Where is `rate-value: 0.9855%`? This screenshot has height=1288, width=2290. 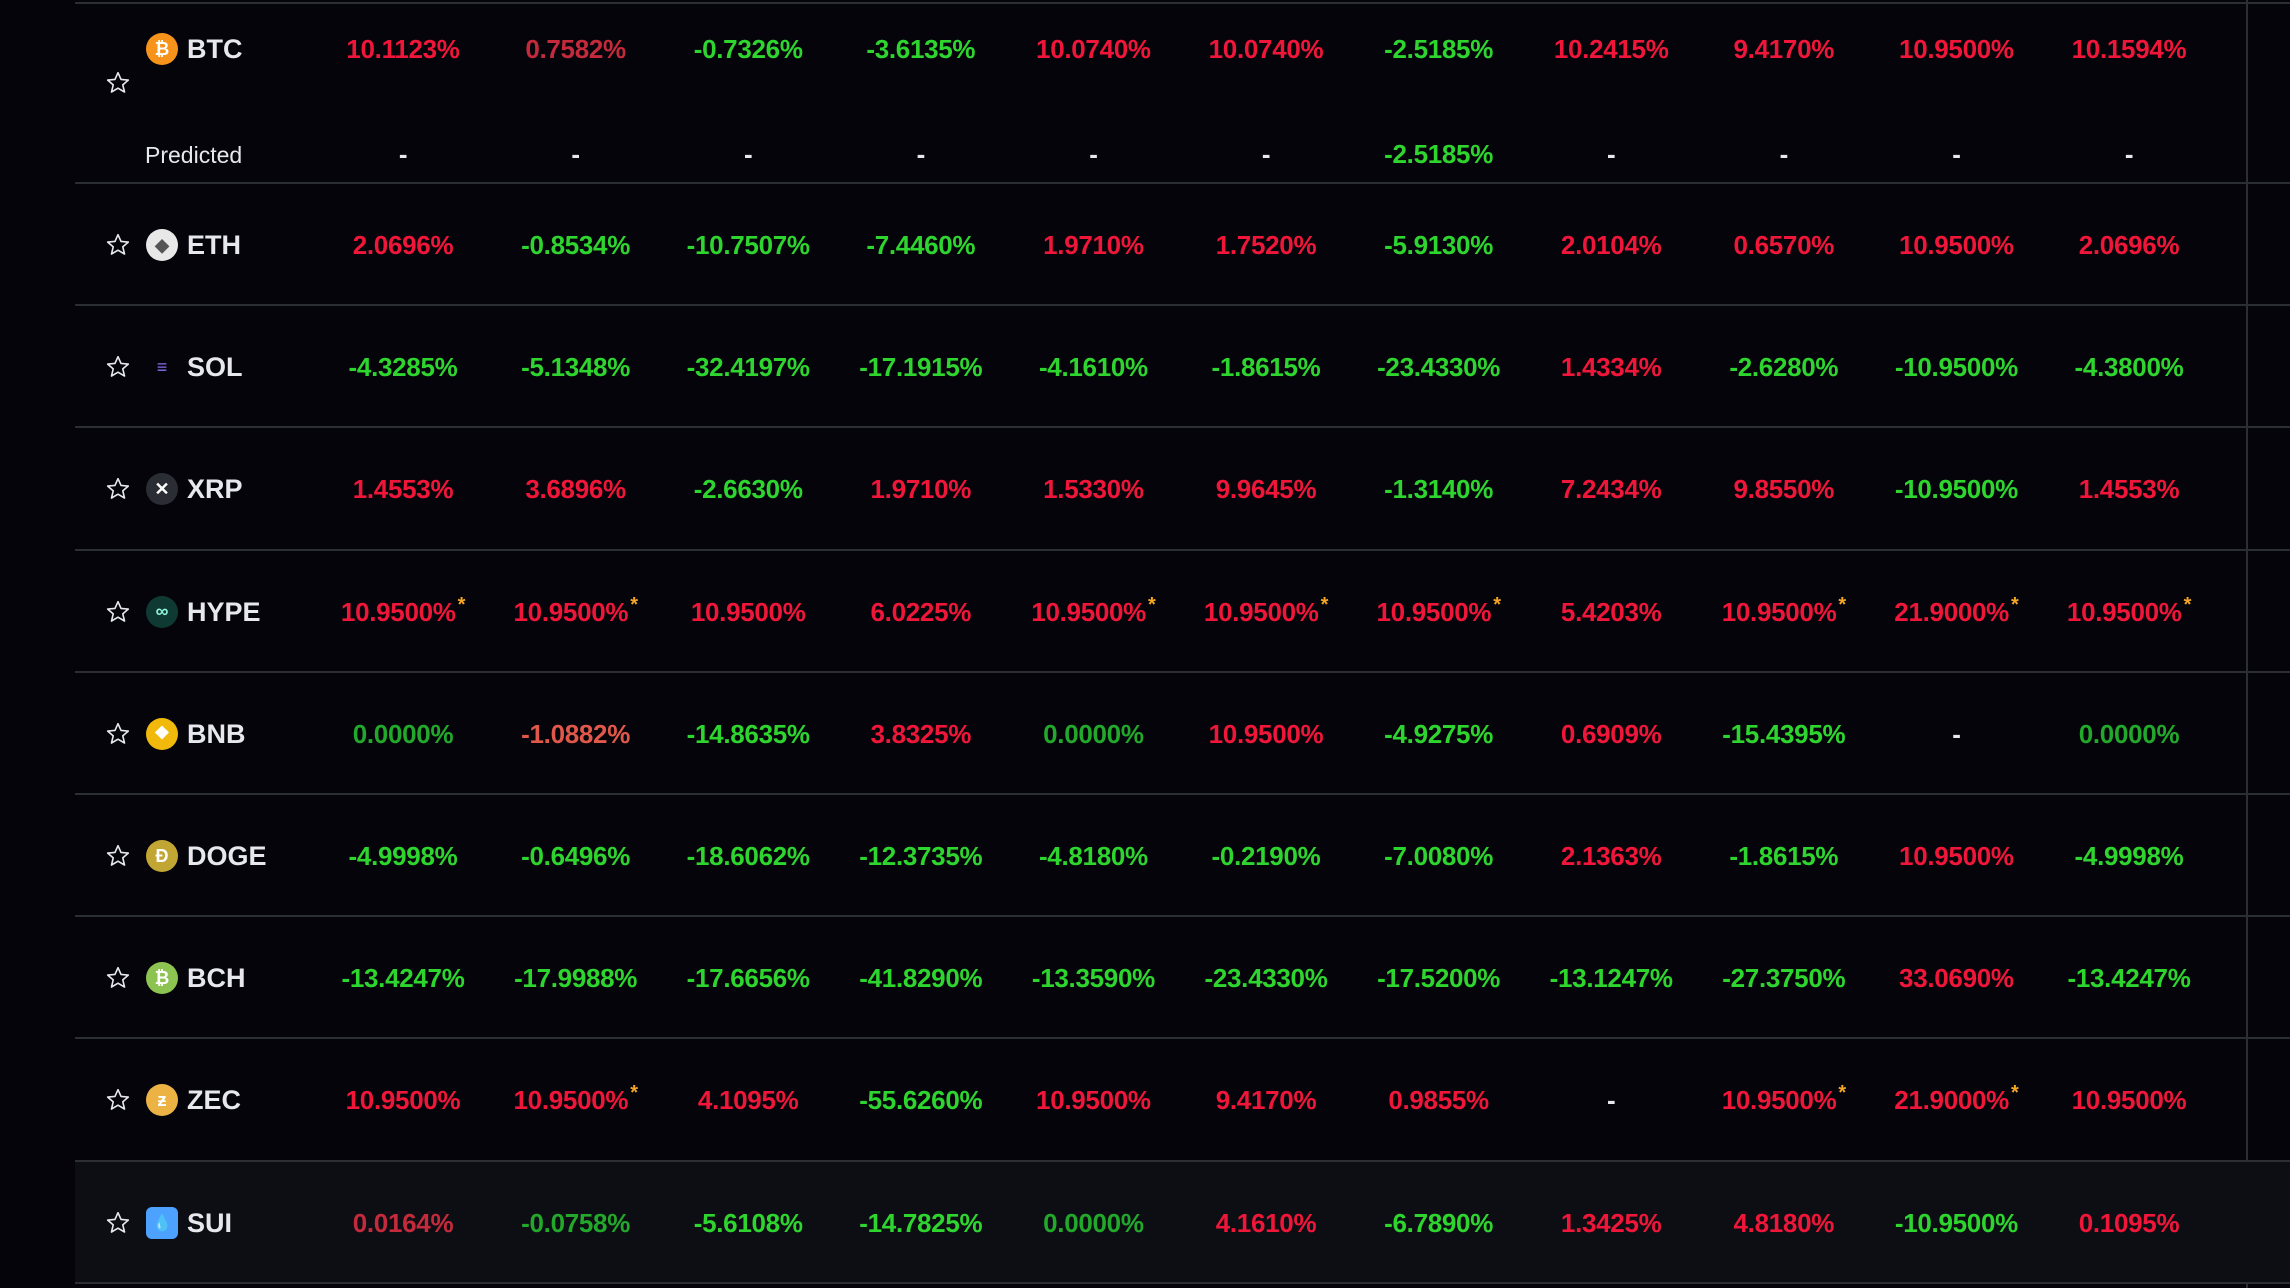 rate-value: 0.9855% is located at coordinates (1439, 1100).